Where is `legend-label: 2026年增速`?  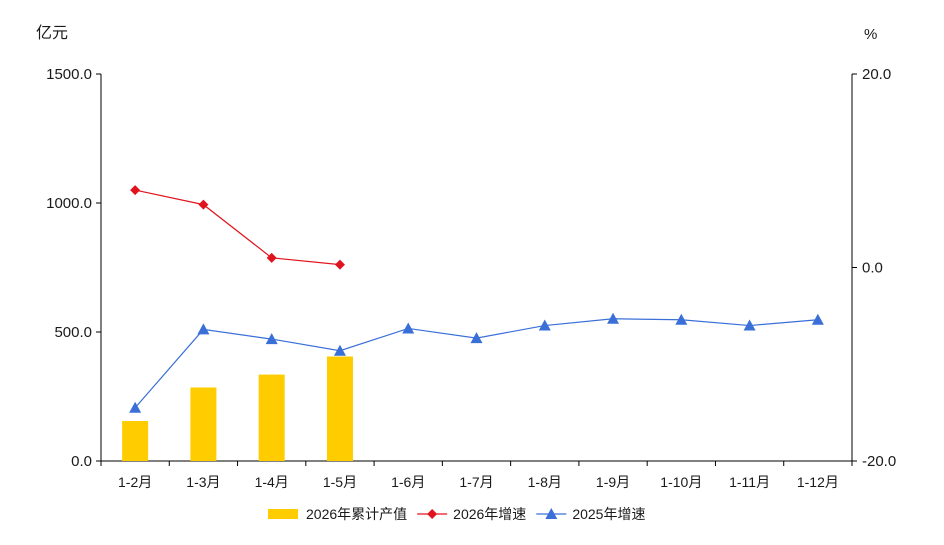
legend-label: 2026年增速 is located at coordinates (489, 514).